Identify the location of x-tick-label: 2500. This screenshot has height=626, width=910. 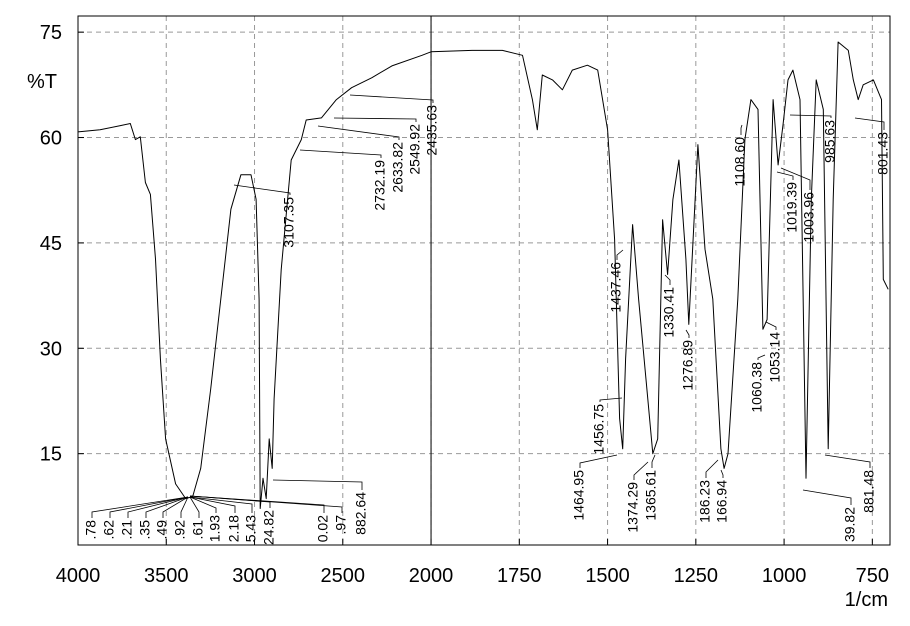
(343, 576).